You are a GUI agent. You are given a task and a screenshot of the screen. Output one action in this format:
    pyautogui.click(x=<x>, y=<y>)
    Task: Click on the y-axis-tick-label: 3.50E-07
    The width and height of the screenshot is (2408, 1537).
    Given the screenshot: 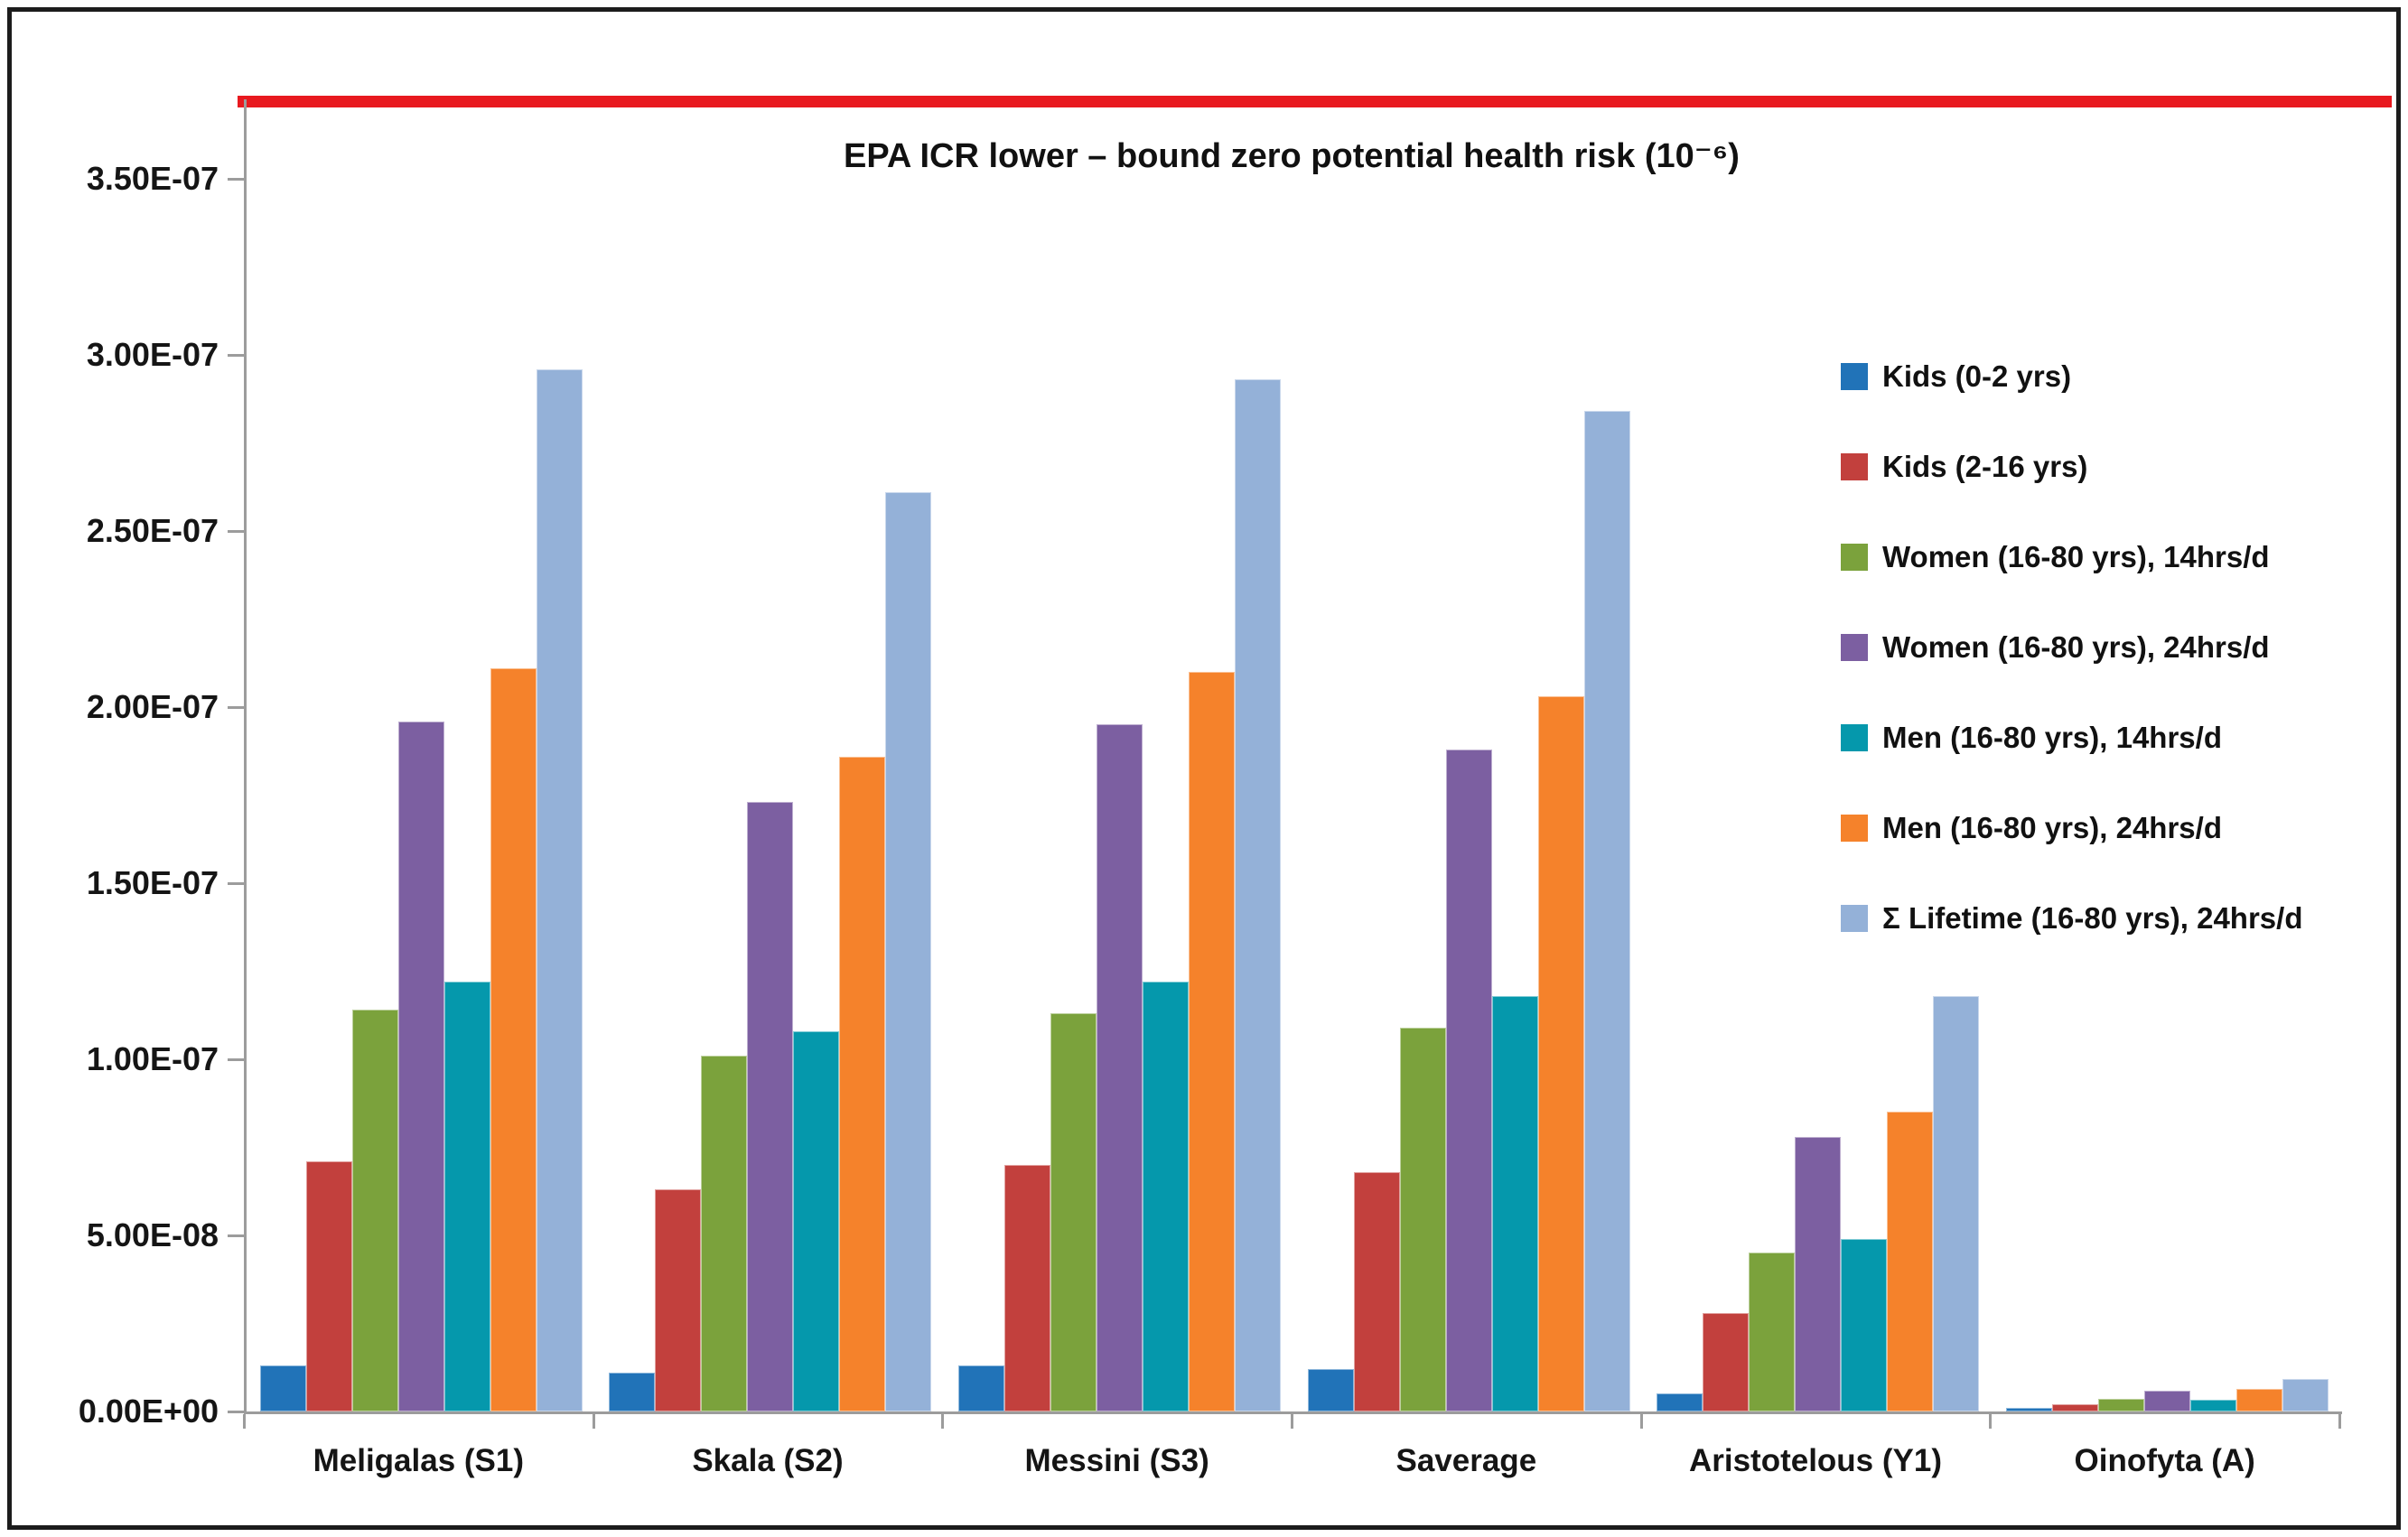 What is the action you would take?
    pyautogui.click(x=152, y=178)
    